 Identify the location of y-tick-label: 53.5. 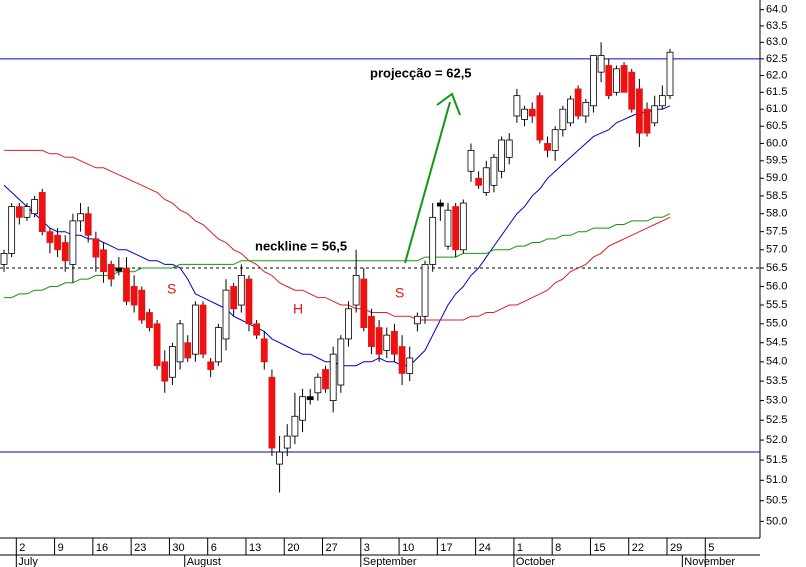
(776, 381).